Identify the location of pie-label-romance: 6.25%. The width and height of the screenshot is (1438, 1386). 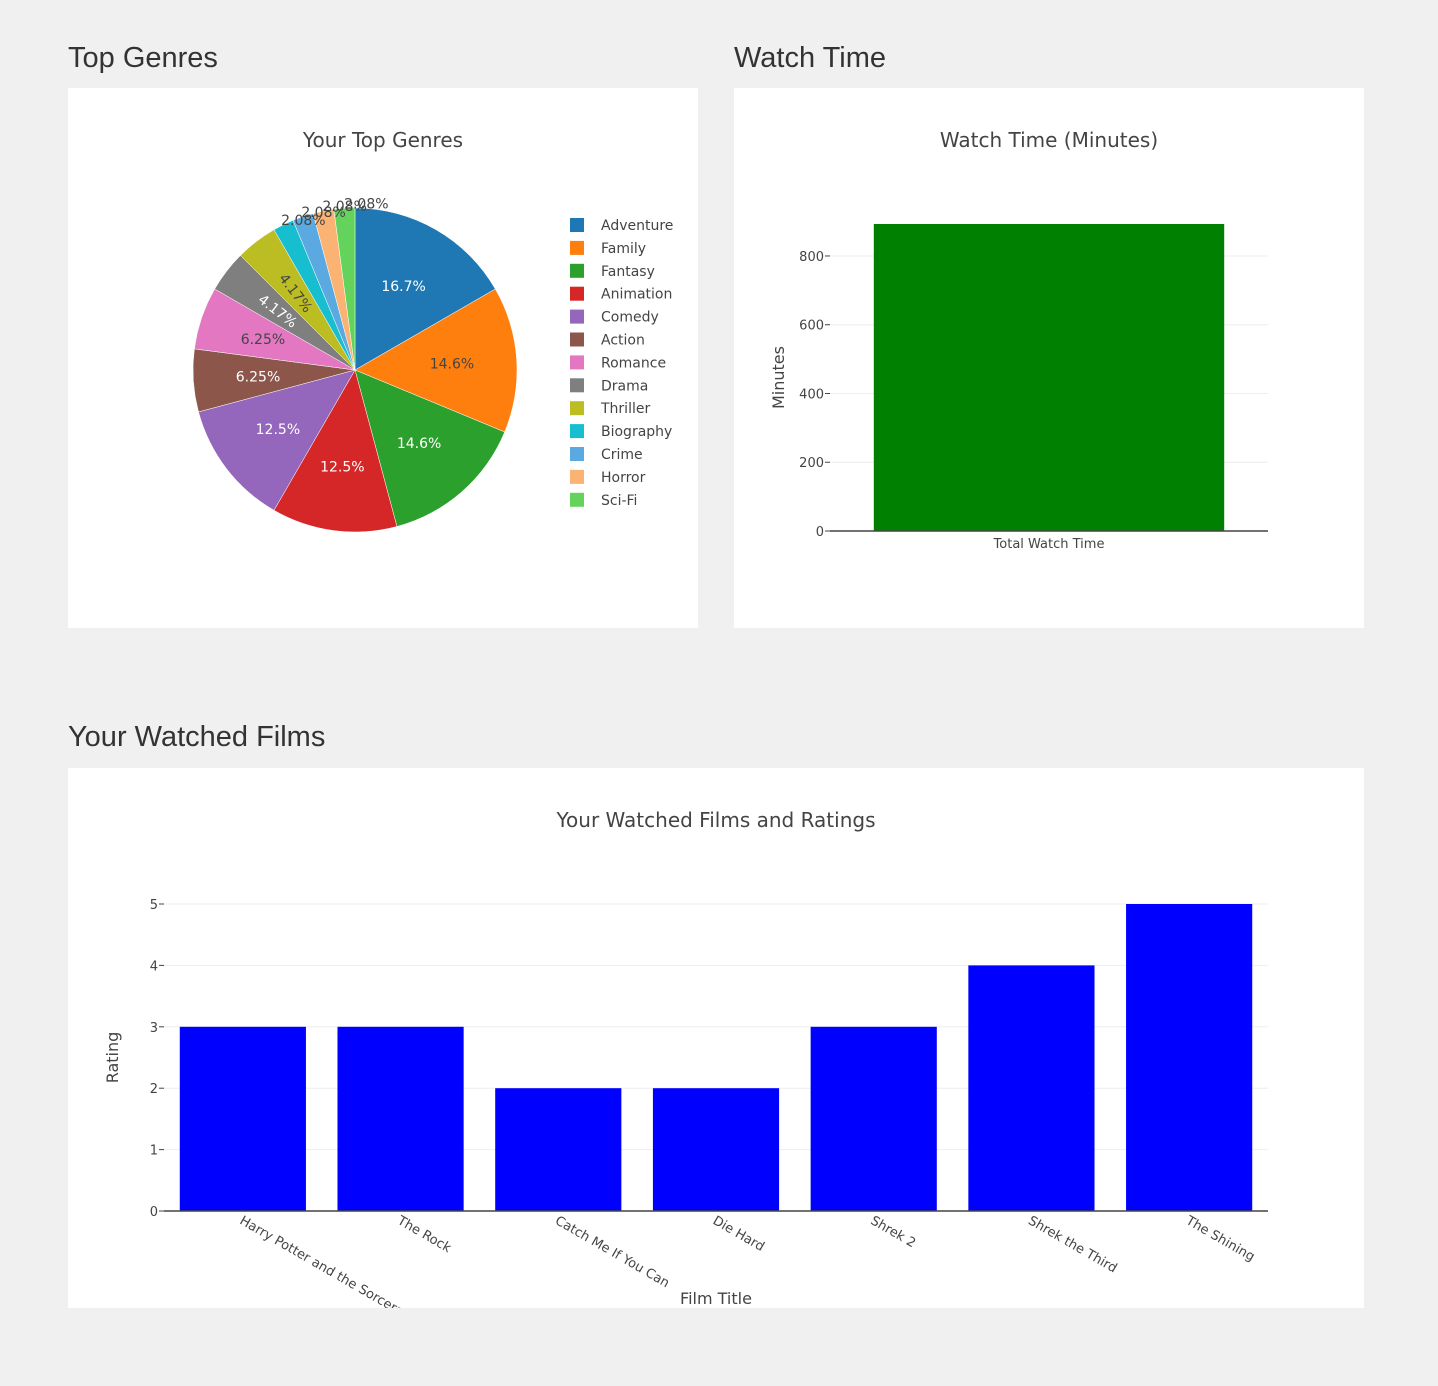
(263, 340).